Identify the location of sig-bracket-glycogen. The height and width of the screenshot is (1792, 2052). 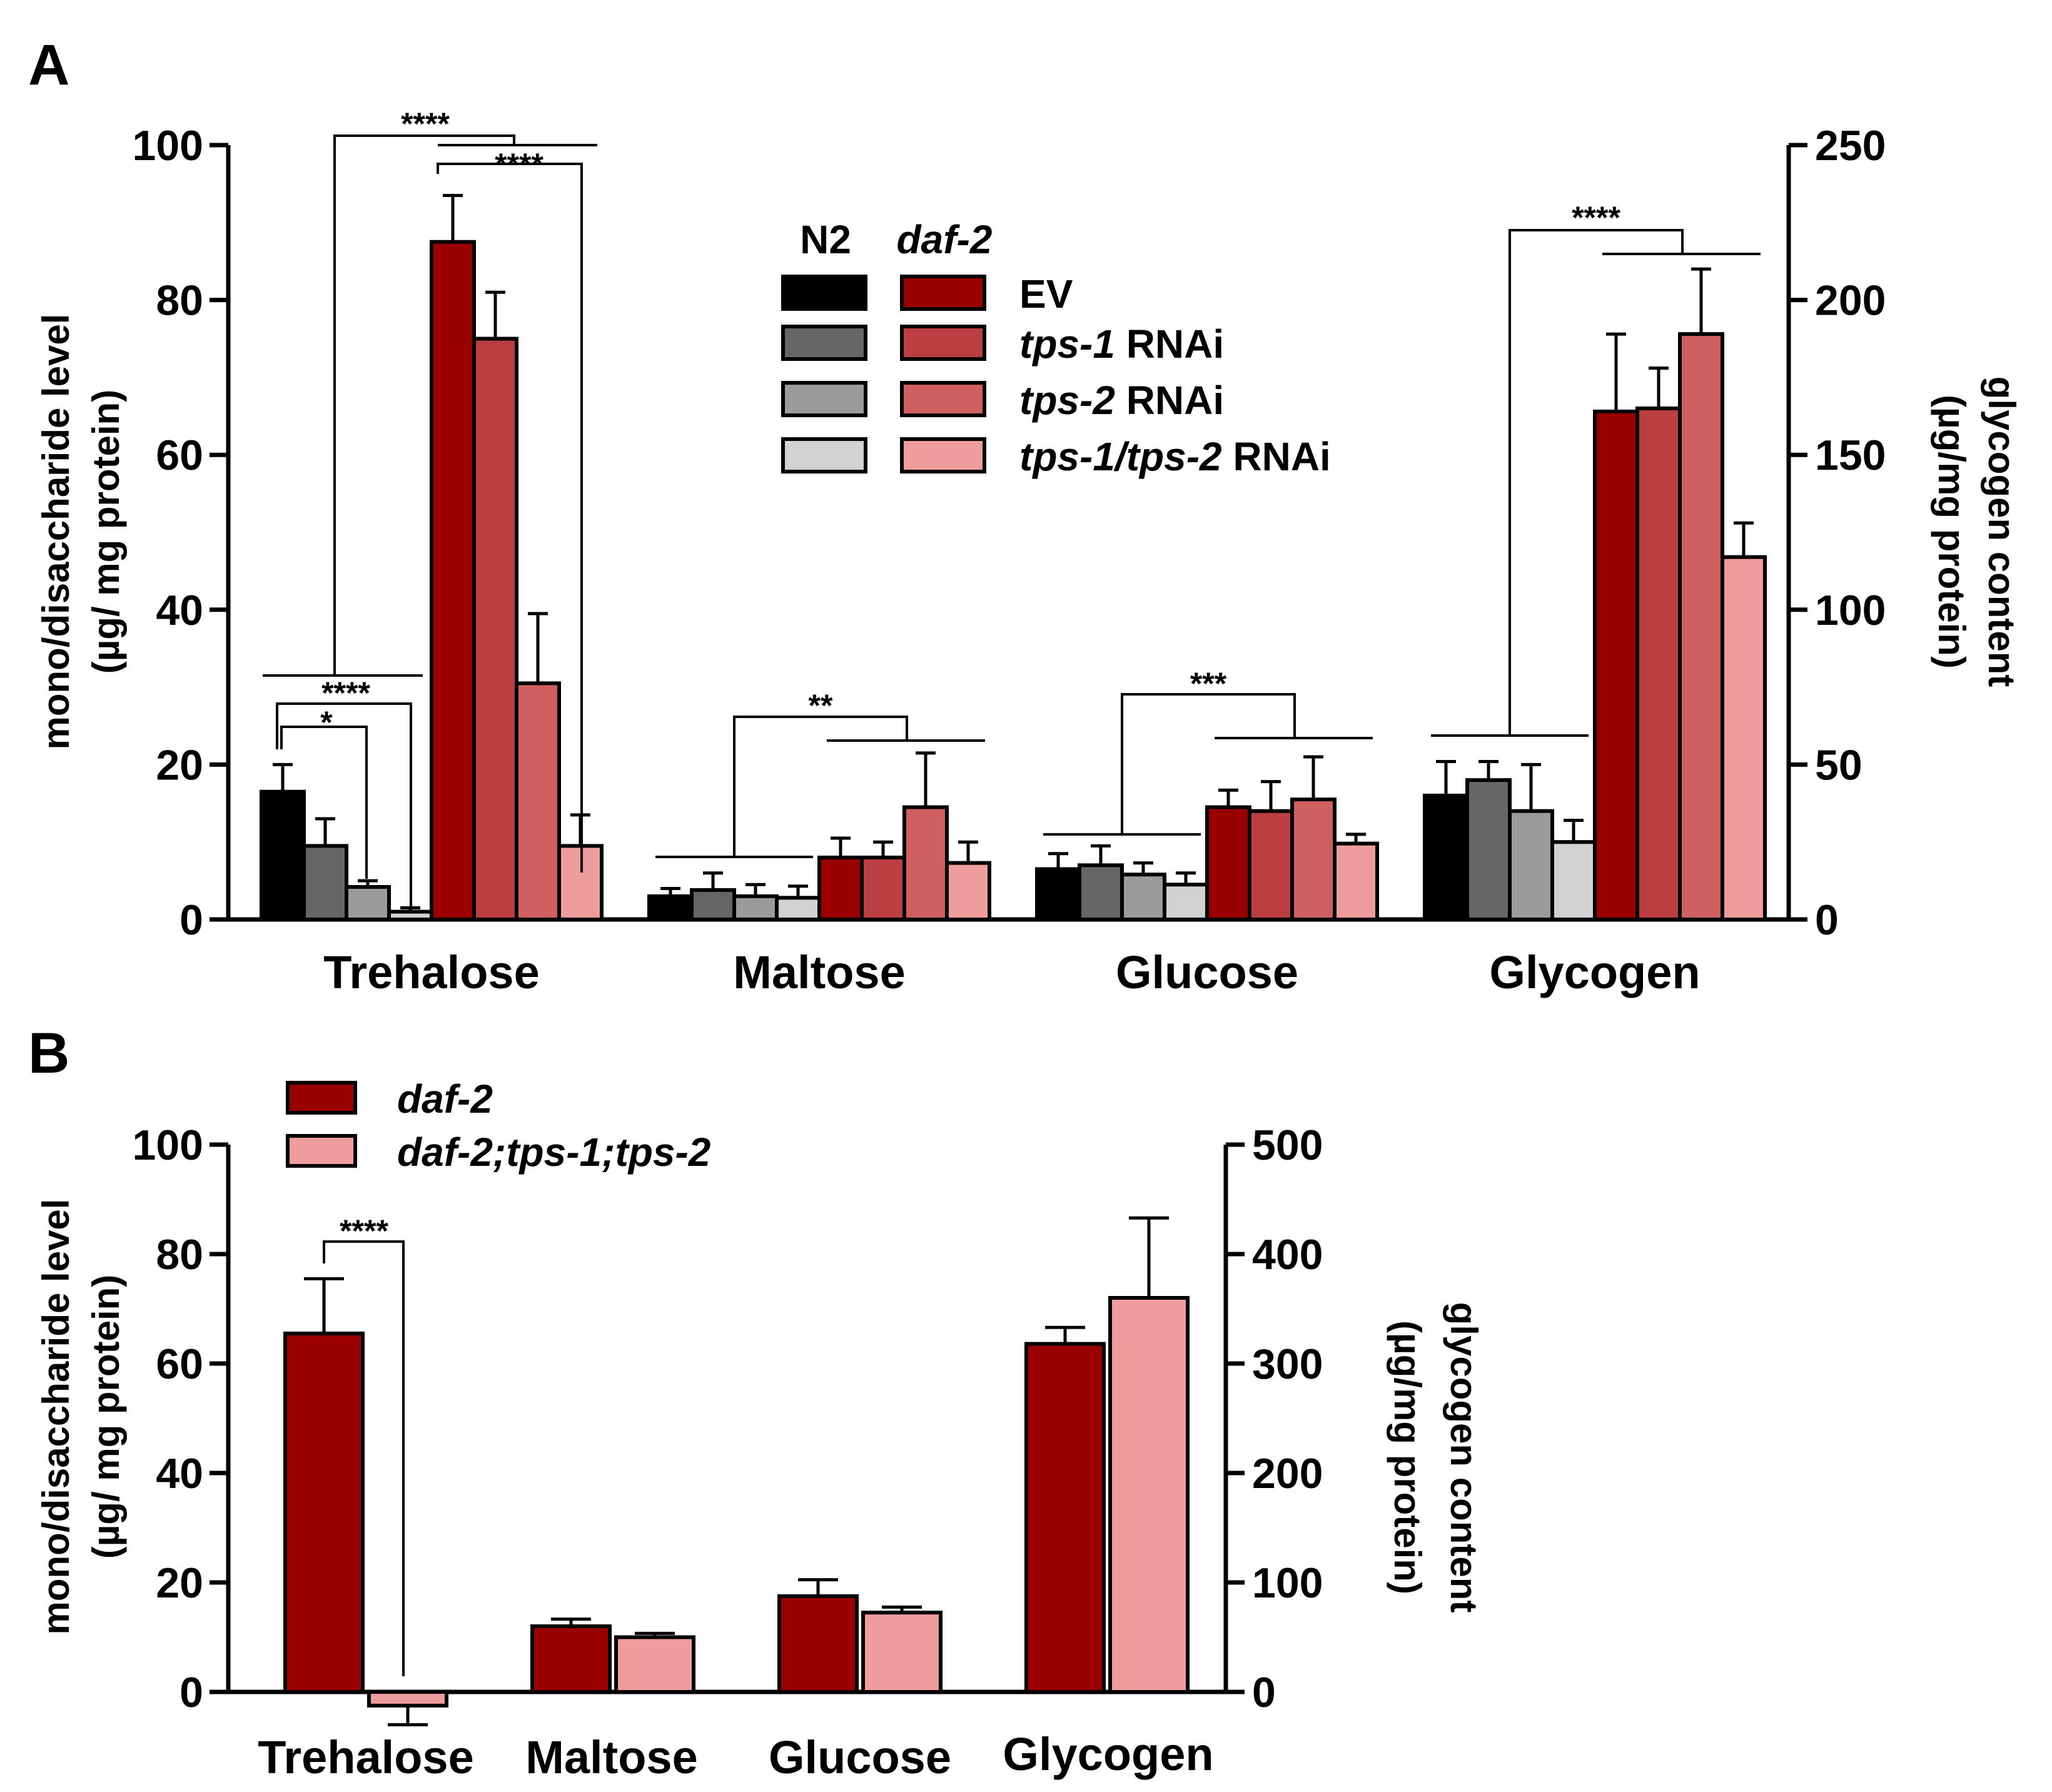
(1597, 482).